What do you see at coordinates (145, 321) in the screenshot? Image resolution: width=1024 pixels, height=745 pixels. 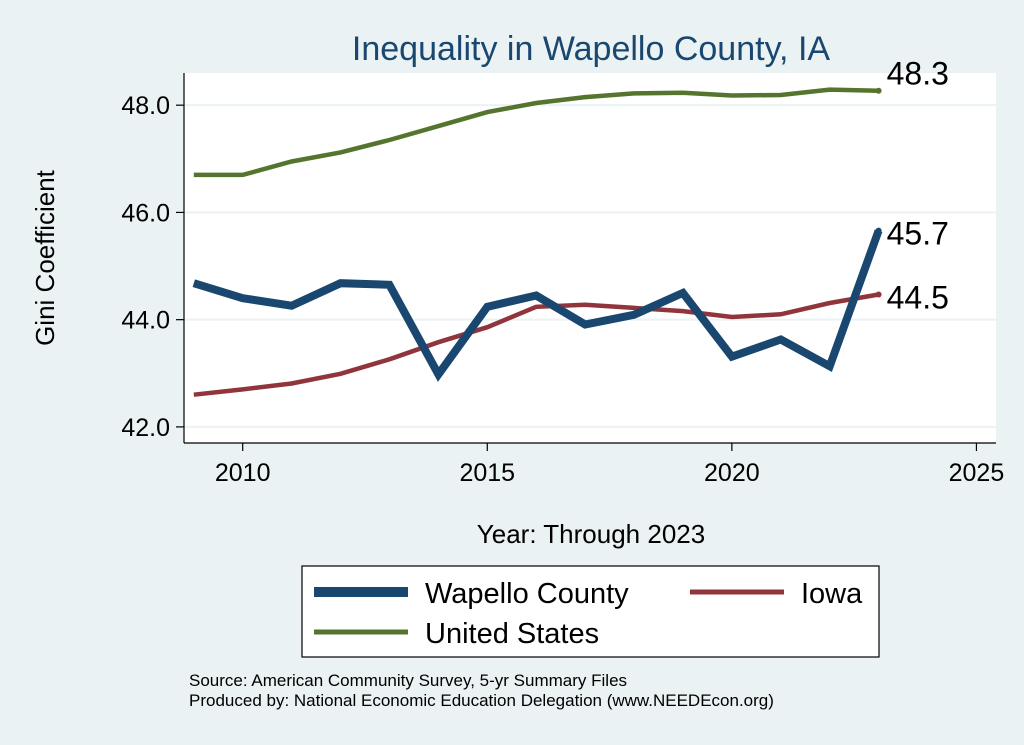 I see `y-tick-label-44: 44.0` at bounding box center [145, 321].